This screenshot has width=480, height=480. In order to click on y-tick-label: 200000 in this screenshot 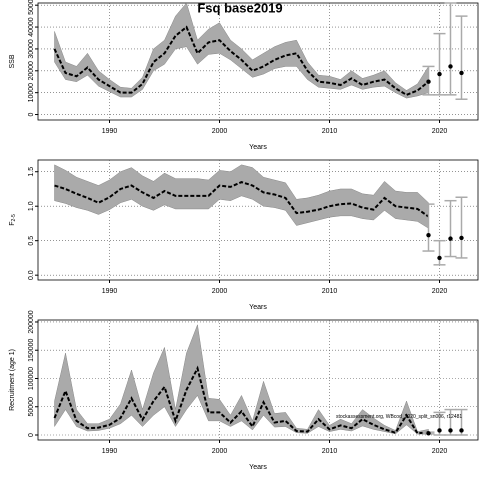, I will do `click(31, 321)`.